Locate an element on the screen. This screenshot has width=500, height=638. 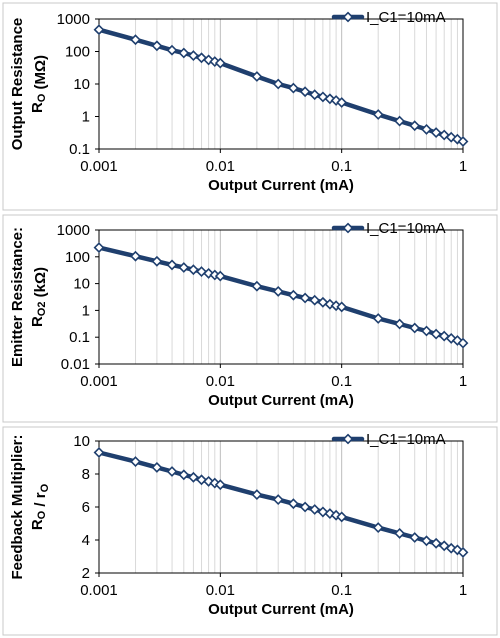
y-tick-label: 2 is located at coordinates (86, 573).